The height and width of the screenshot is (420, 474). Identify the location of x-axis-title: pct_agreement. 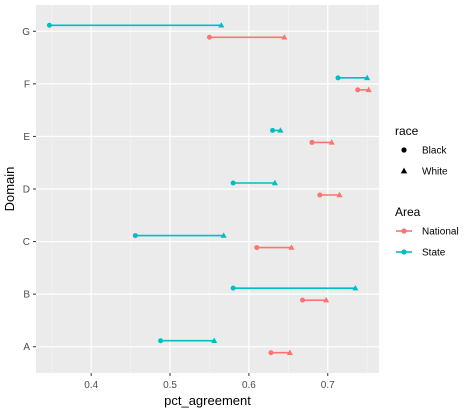
(207, 400).